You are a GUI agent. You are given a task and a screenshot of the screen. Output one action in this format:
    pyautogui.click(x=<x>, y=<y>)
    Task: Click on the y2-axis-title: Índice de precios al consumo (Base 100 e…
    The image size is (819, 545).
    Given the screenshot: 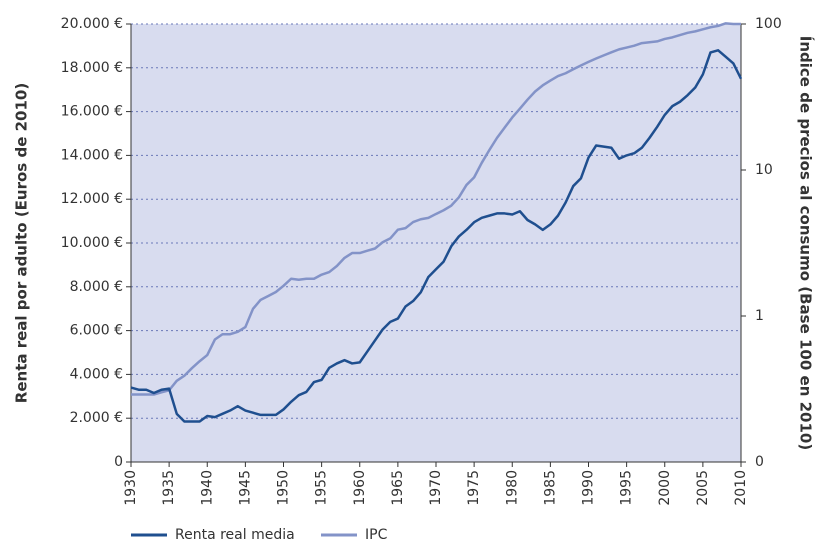 What is the action you would take?
    pyautogui.click(x=806, y=243)
    